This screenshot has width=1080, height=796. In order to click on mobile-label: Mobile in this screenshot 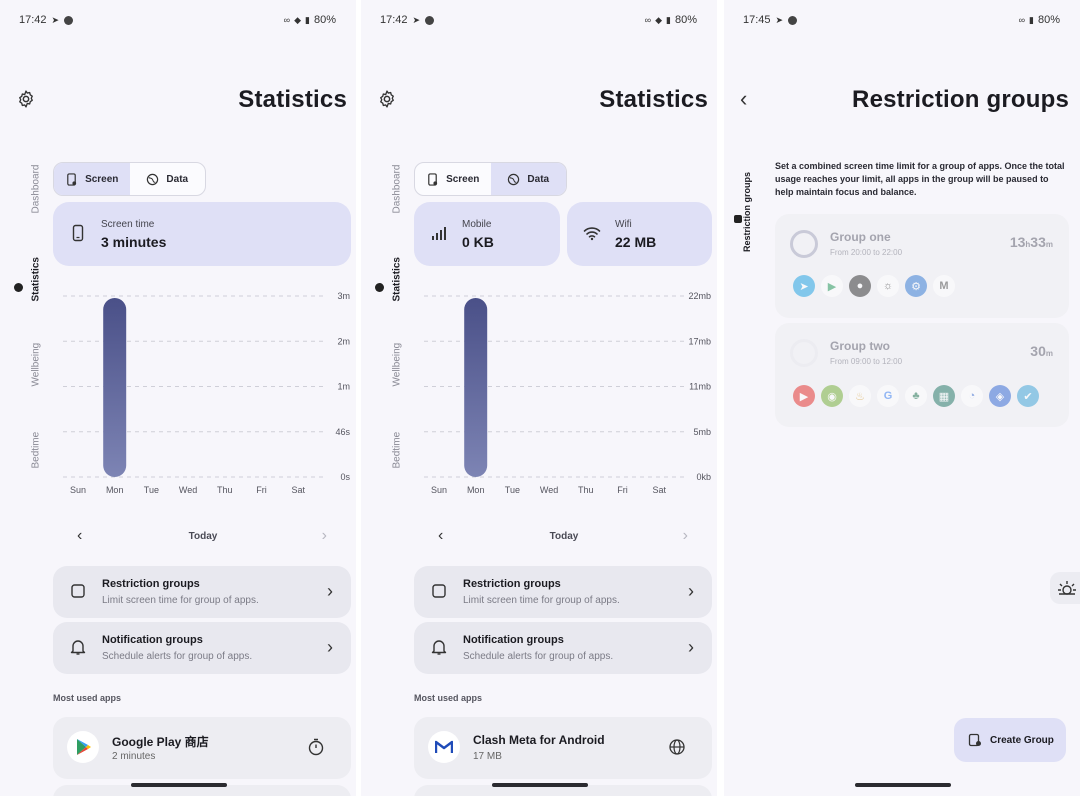, I will do `click(477, 224)`.